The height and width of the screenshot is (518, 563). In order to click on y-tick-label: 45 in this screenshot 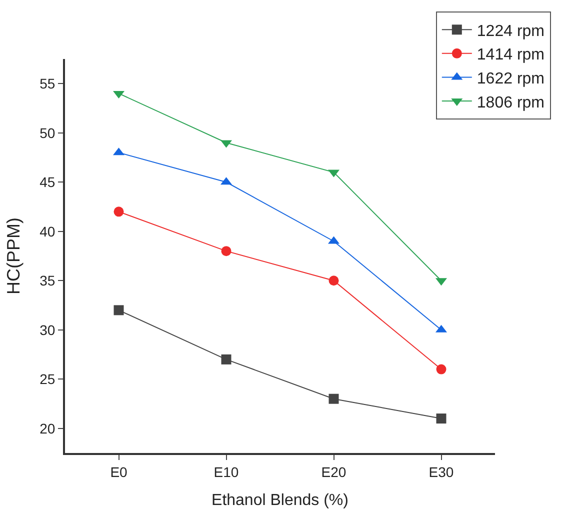, I will do `click(48, 182)`.